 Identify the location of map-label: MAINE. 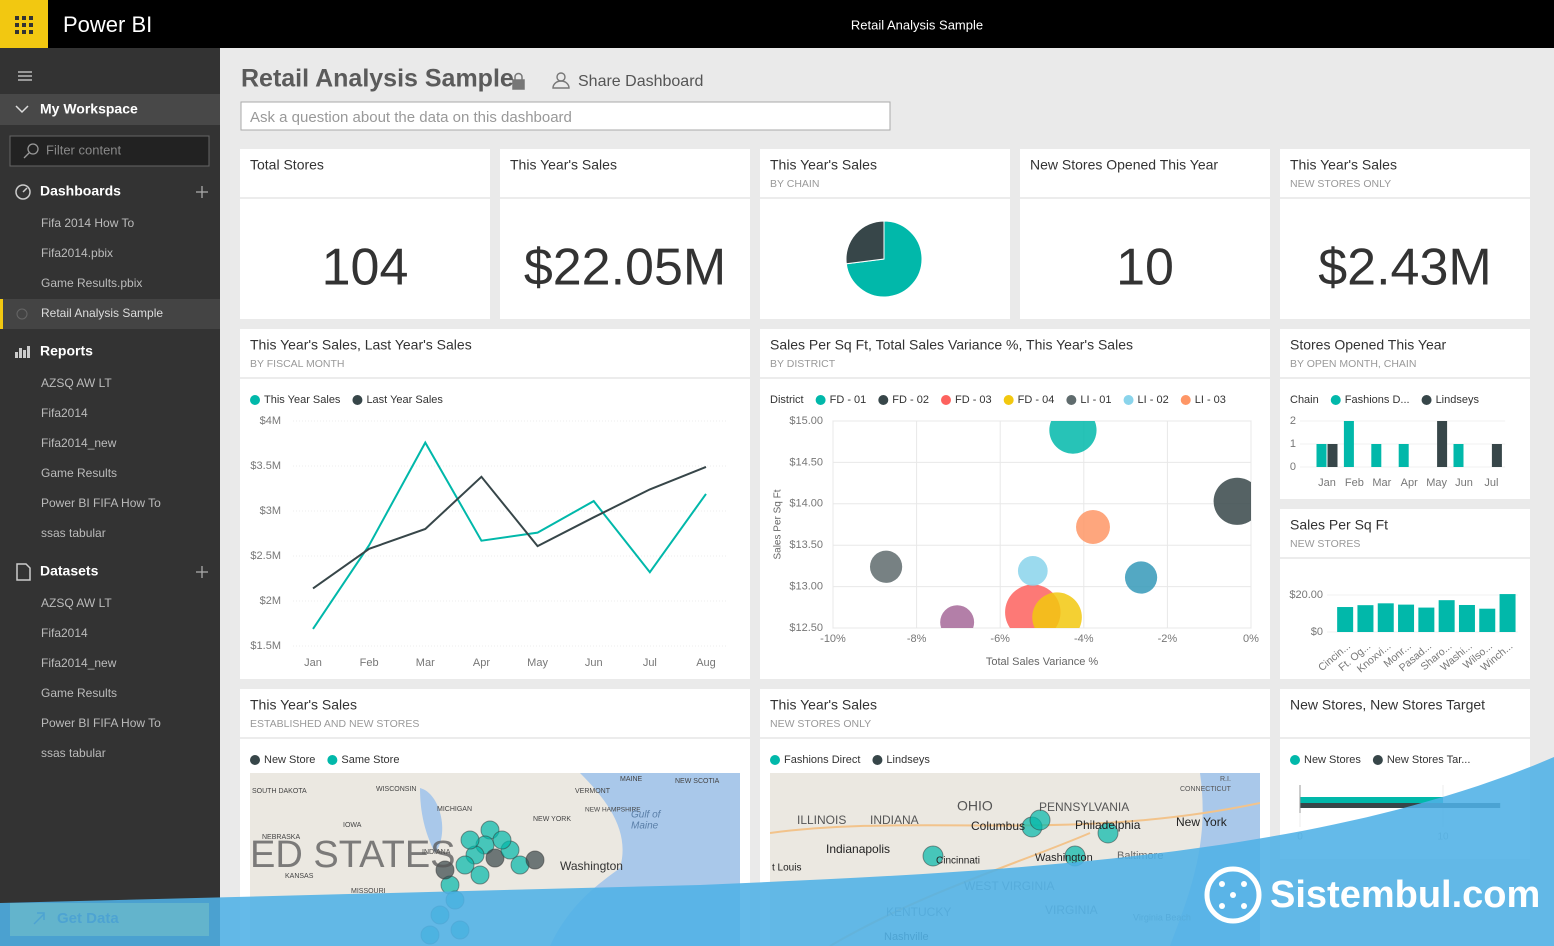
(631, 779).